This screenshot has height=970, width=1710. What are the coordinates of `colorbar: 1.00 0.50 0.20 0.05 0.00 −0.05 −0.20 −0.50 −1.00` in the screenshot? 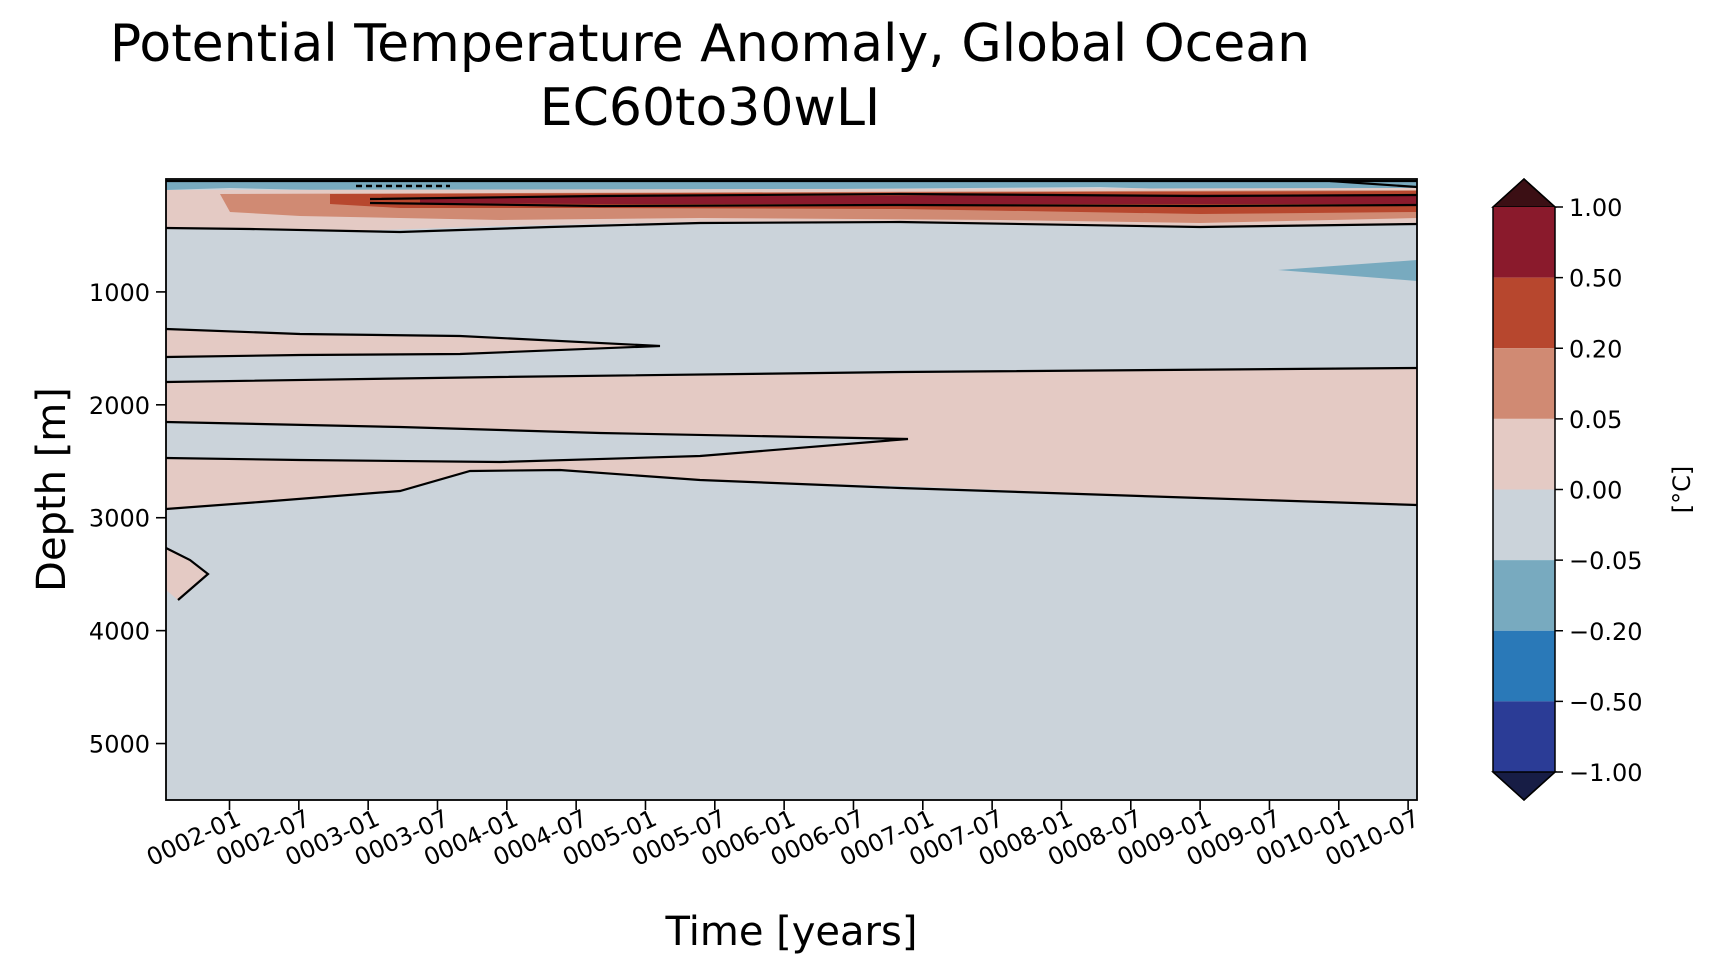 It's located at (1567, 489).